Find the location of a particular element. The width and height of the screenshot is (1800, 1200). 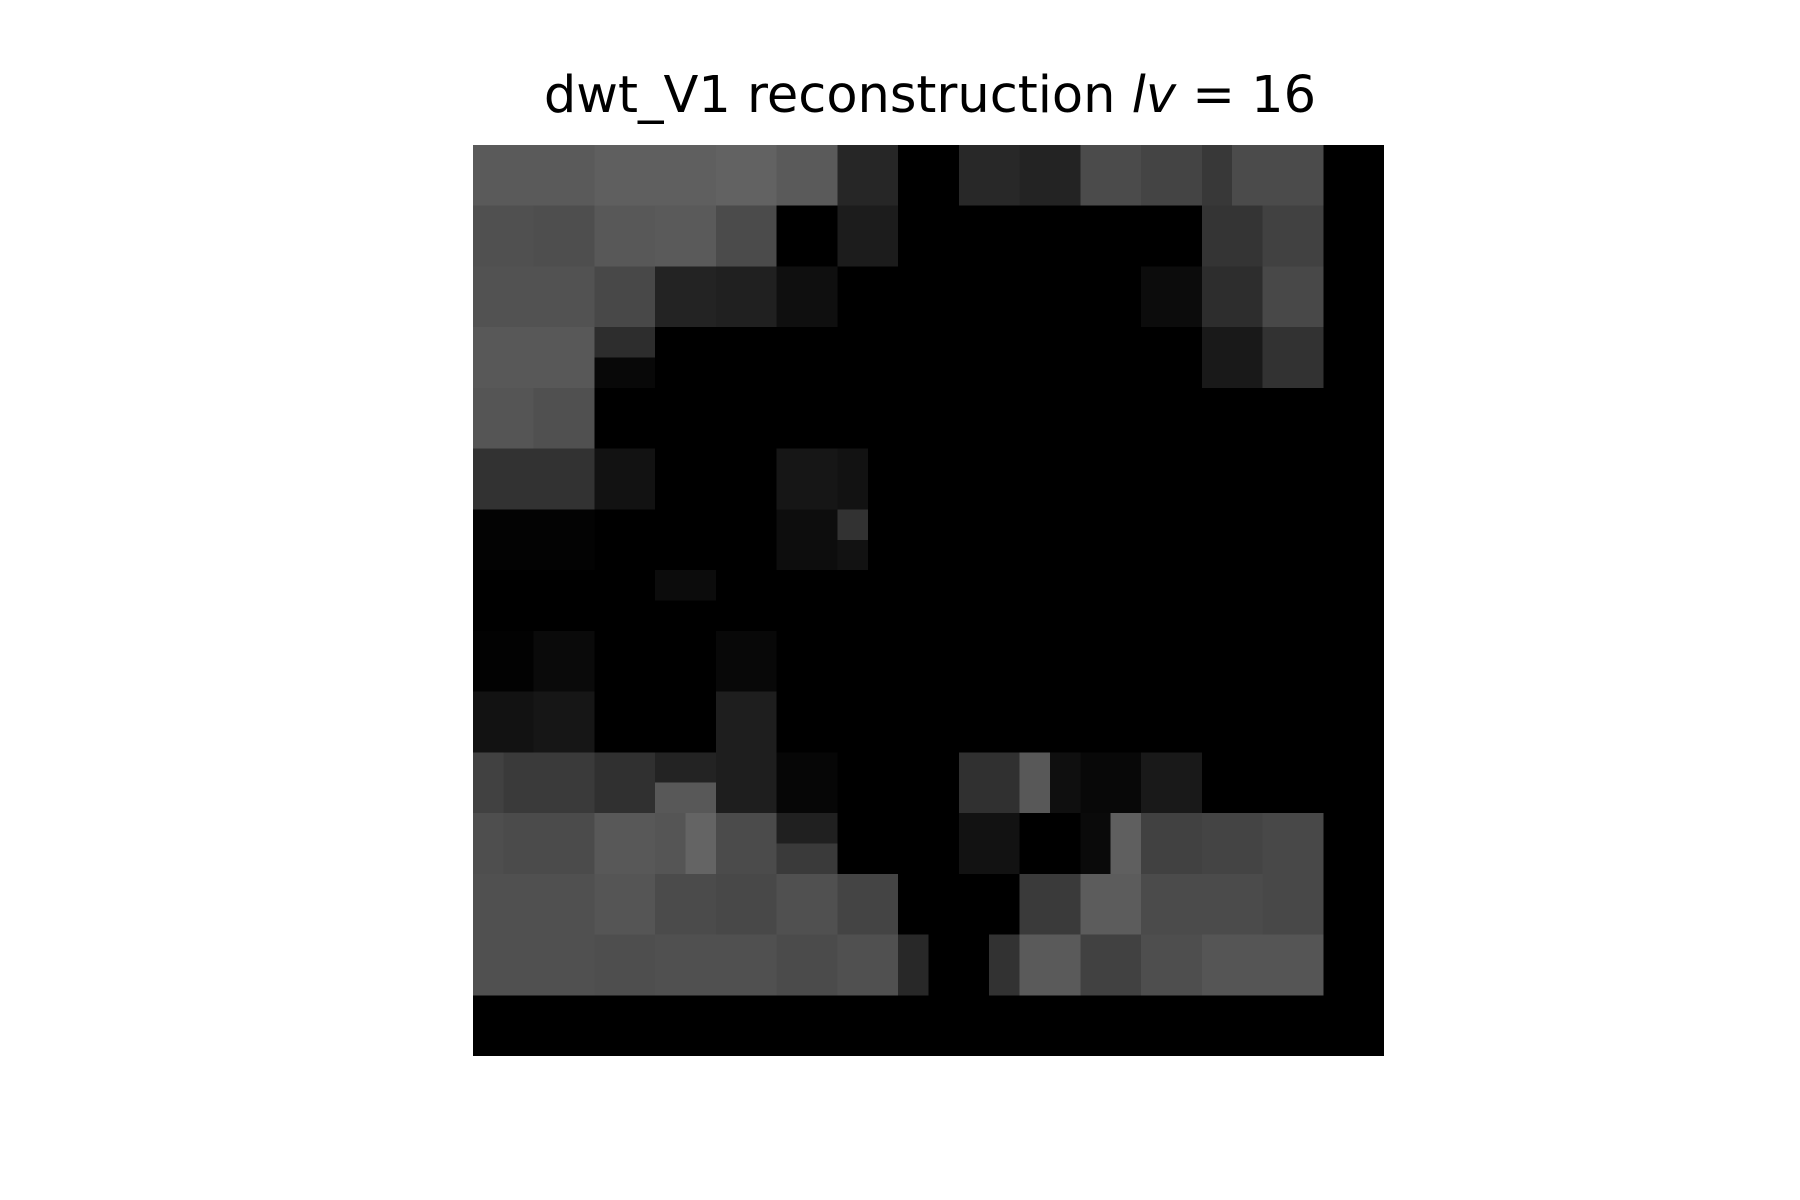

title-symbol: lv is located at coordinates (1154, 95).